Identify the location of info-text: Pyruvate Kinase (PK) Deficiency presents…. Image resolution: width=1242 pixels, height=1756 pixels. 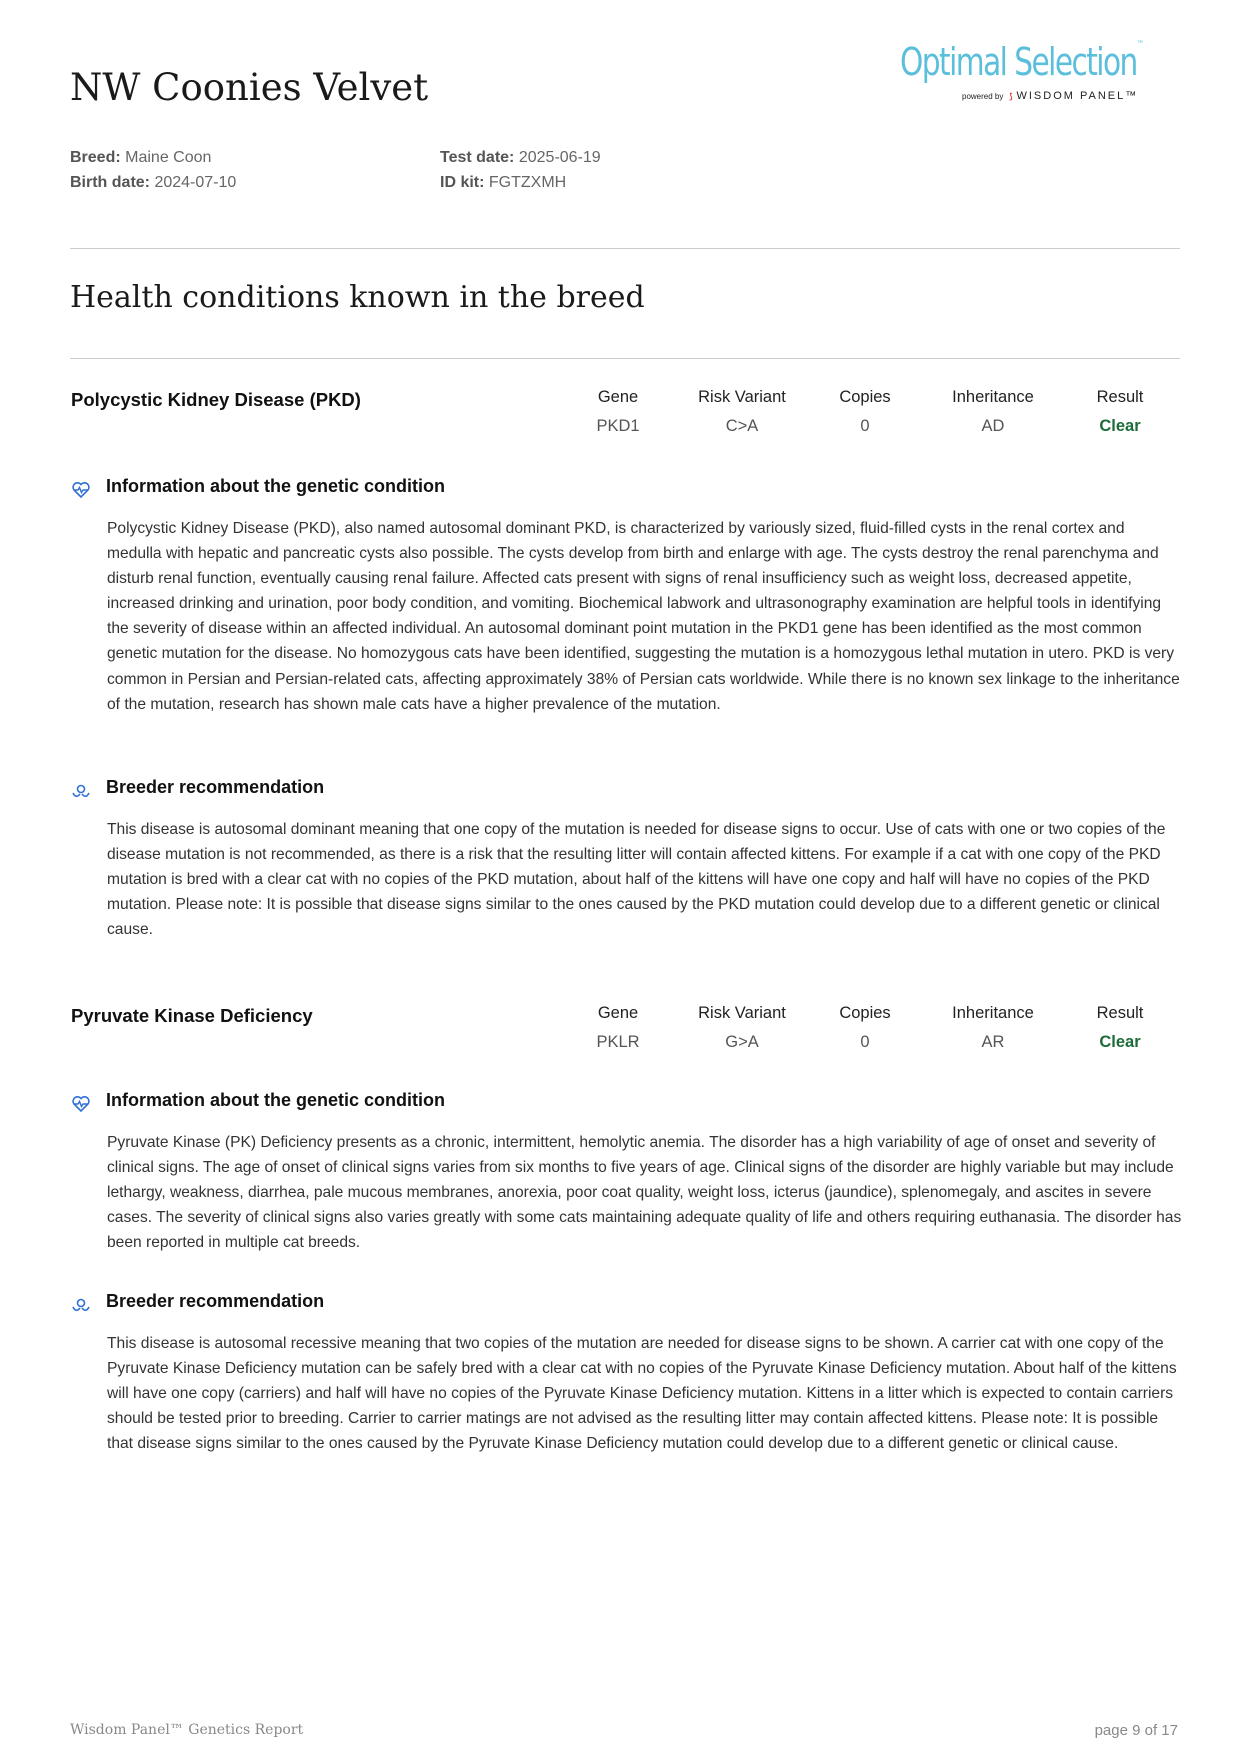
(644, 1193).